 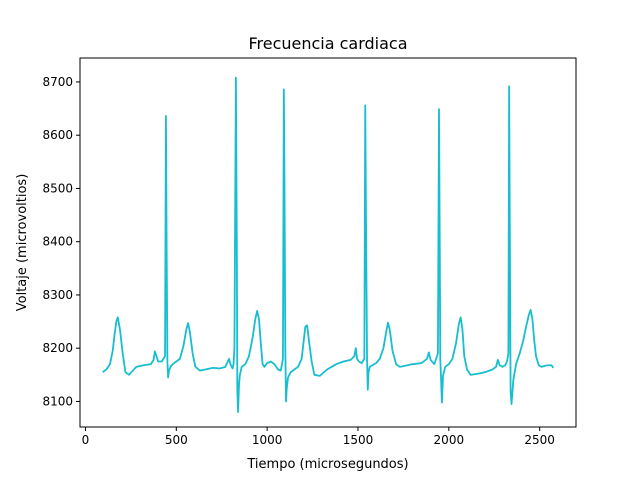 I want to click on x-tick-label: 0, so click(x=86, y=440).